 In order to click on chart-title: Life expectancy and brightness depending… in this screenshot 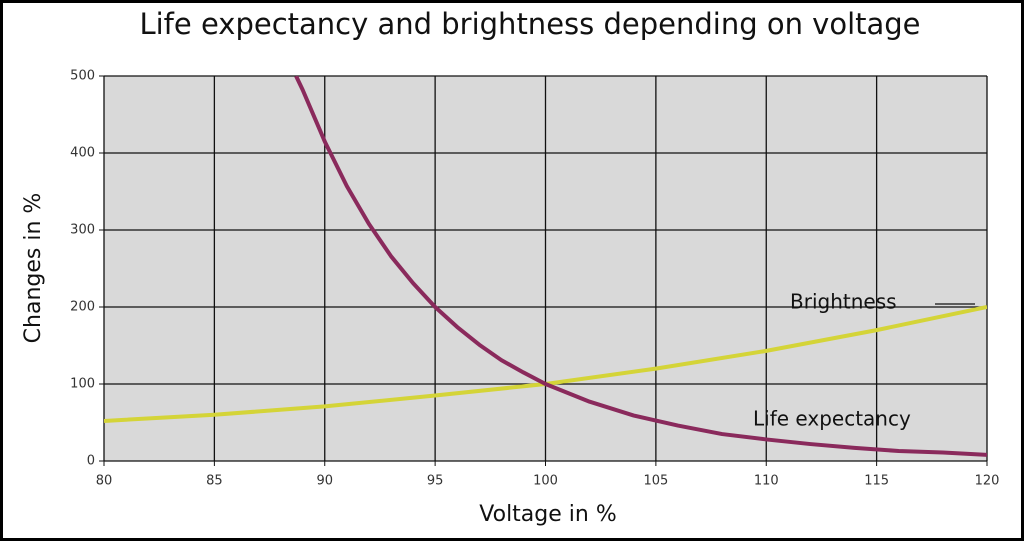, I will do `click(529, 24)`.